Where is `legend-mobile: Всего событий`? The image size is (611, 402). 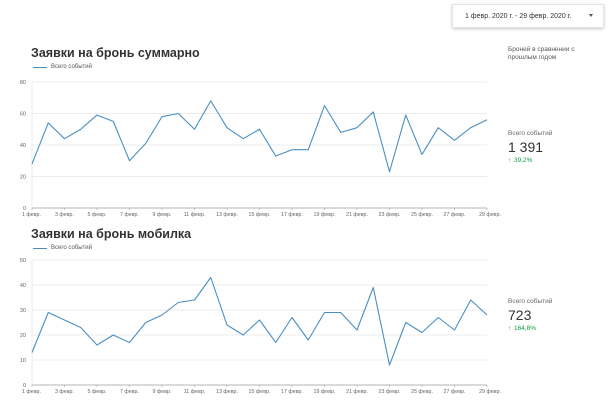
legend-mobile: Всего событий is located at coordinates (62, 248).